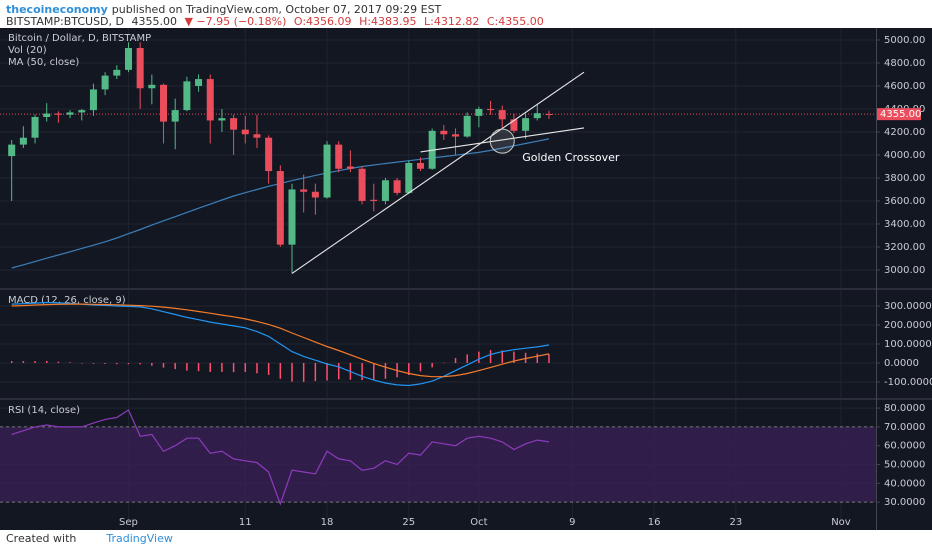  What do you see at coordinates (904, 40) in the screenshot?
I see `y-tick-label: 5000.00` at bounding box center [904, 40].